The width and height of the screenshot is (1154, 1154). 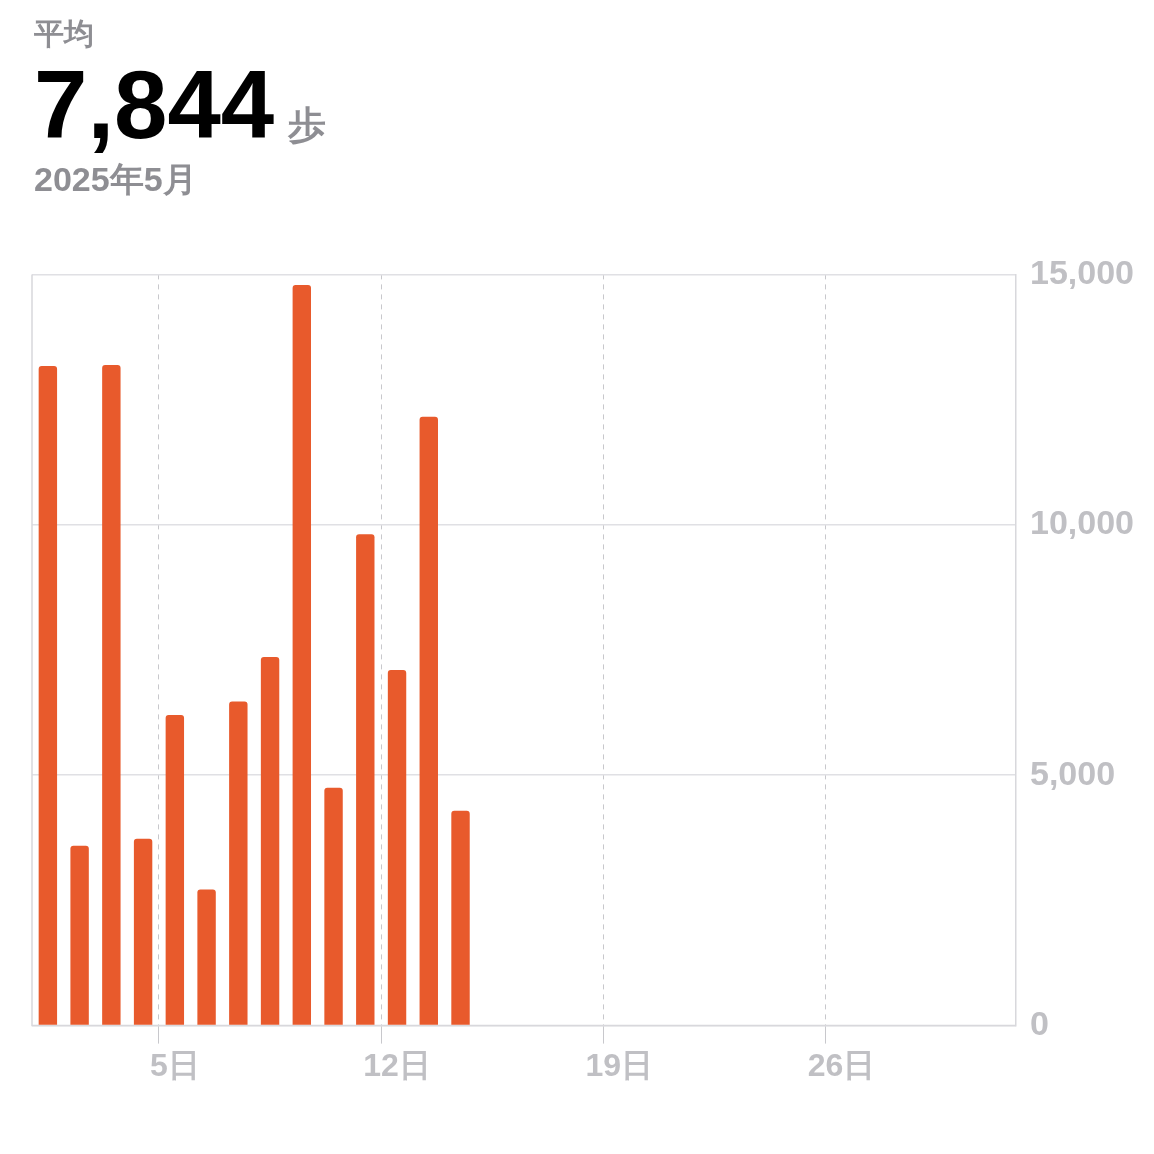 What do you see at coordinates (174, 1064) in the screenshot?
I see `x-tick-label: 5日` at bounding box center [174, 1064].